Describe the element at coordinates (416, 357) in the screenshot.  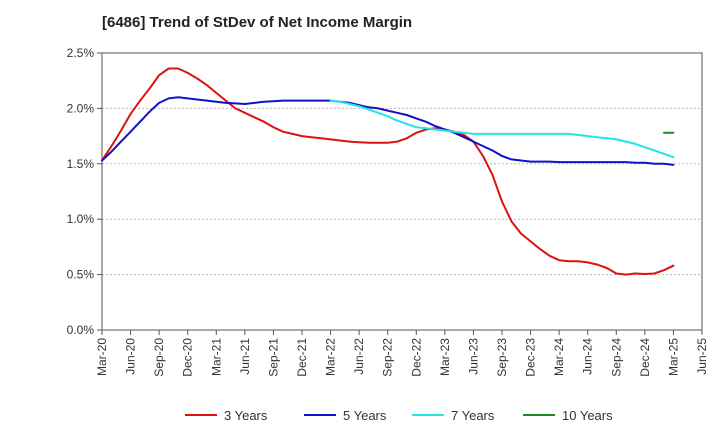
I see `x-tick-label: Dec-22` at that location.